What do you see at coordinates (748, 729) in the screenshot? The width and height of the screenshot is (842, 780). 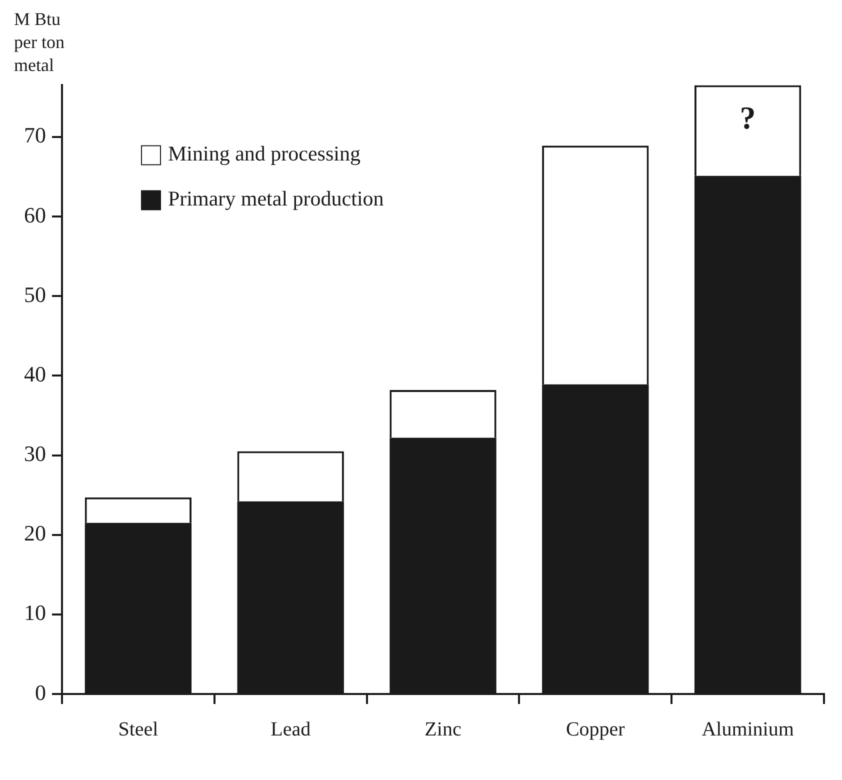 I see `x-tick-label: Aluminium` at bounding box center [748, 729].